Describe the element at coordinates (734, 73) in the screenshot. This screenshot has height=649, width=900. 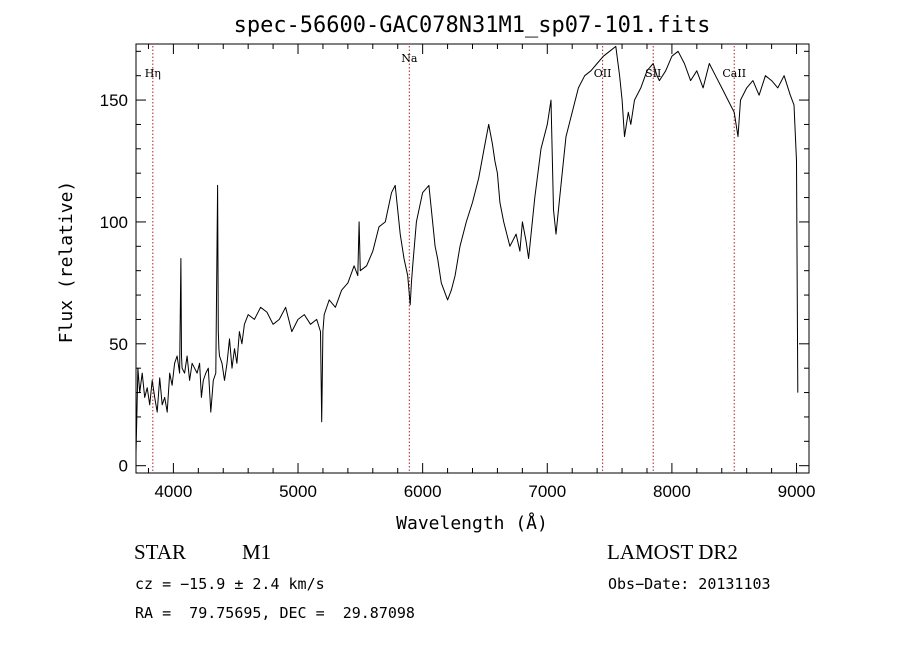
I see `line-marker-label: CaII` at that location.